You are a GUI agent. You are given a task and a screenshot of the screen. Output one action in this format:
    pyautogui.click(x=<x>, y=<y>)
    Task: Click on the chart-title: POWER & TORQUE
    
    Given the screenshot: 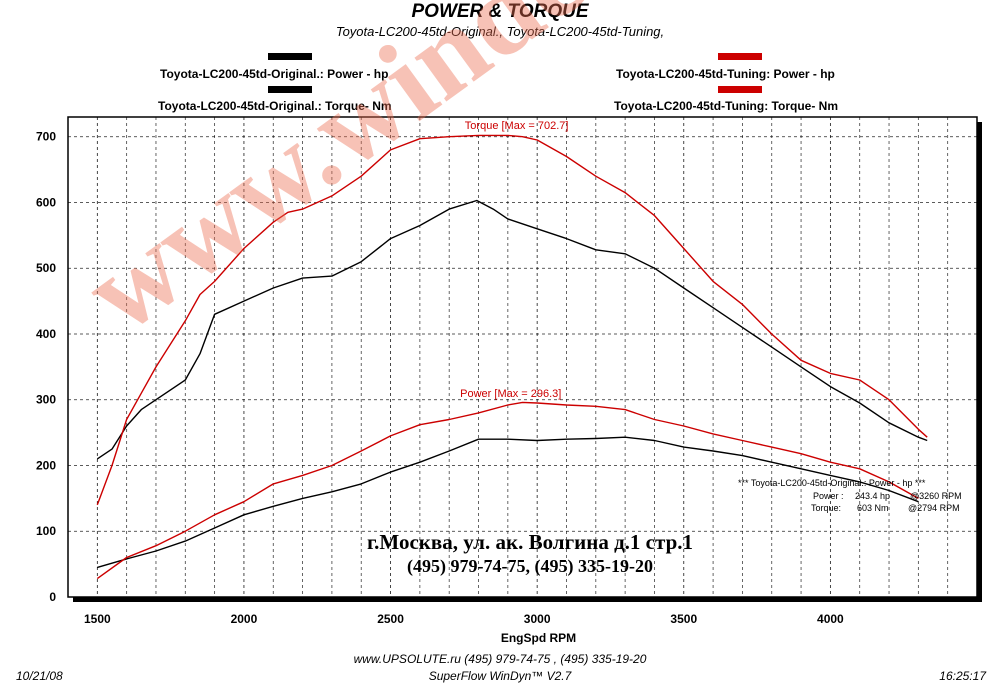 What is the action you would take?
    pyautogui.click(x=500, y=11)
    